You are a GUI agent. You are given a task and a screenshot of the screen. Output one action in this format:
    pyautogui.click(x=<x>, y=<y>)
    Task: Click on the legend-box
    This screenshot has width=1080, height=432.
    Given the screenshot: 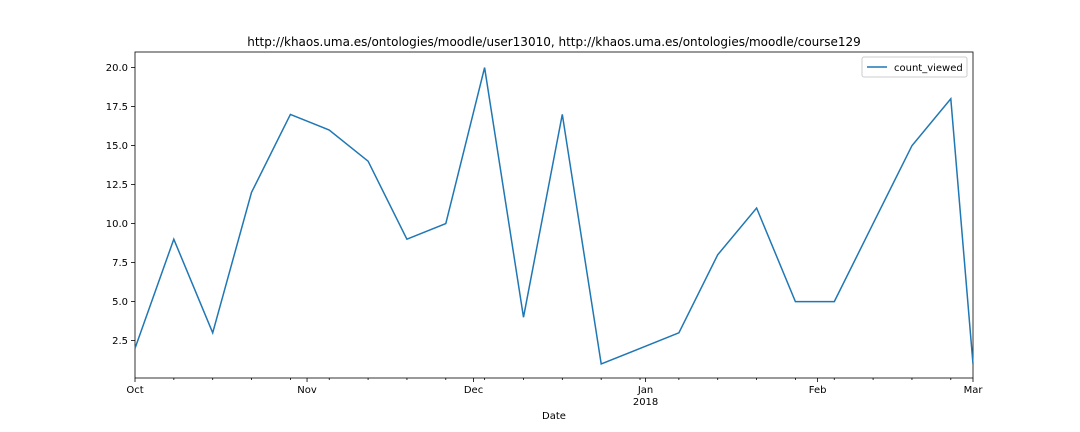 What is the action you would take?
    pyautogui.click(x=914, y=67)
    